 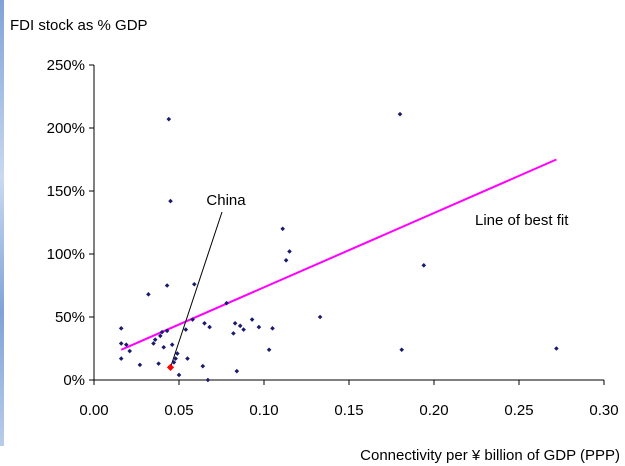 What do you see at coordinates (2, 223) in the screenshot?
I see `left-edge-decoration` at bounding box center [2, 223].